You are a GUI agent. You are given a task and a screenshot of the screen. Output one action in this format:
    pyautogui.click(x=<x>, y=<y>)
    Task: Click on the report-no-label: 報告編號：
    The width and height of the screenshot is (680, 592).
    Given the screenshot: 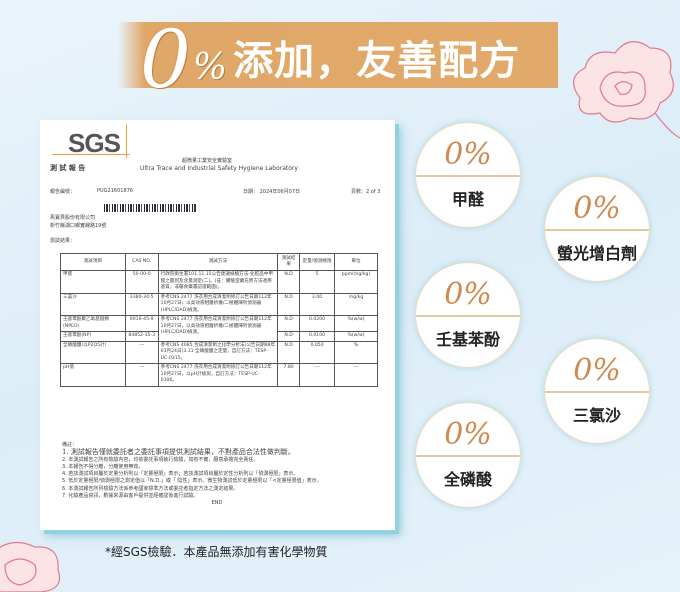 What is the action you would take?
    pyautogui.click(x=63, y=192)
    